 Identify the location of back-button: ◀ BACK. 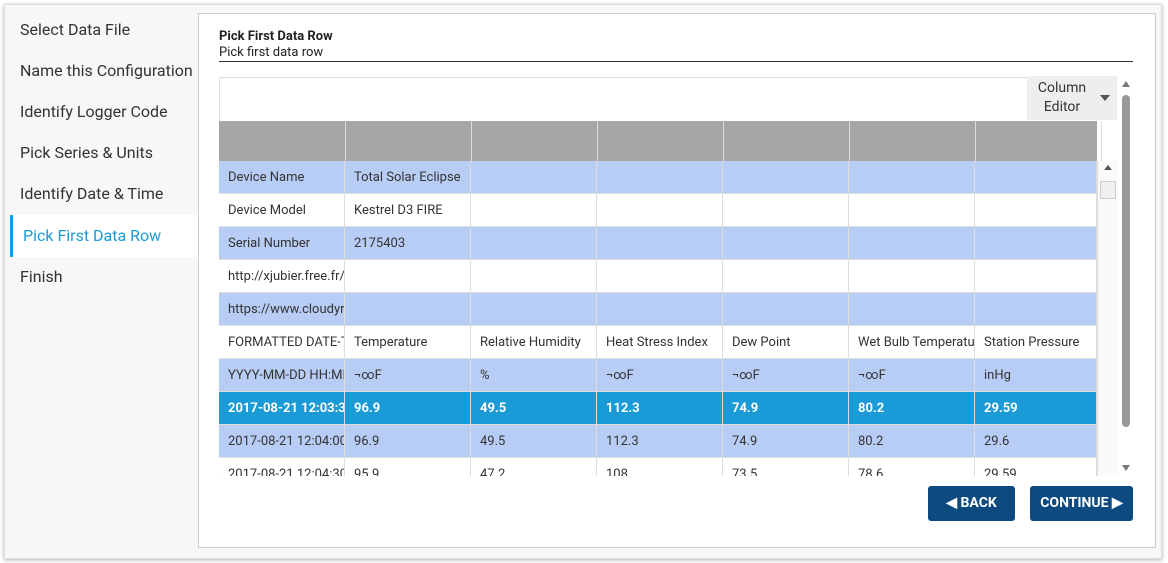
(971, 503).